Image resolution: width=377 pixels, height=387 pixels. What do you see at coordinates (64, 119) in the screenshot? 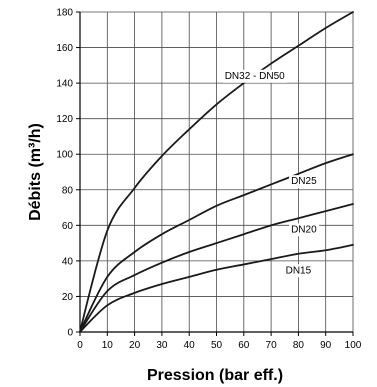
I see `y-tick-label: 120` at bounding box center [64, 119].